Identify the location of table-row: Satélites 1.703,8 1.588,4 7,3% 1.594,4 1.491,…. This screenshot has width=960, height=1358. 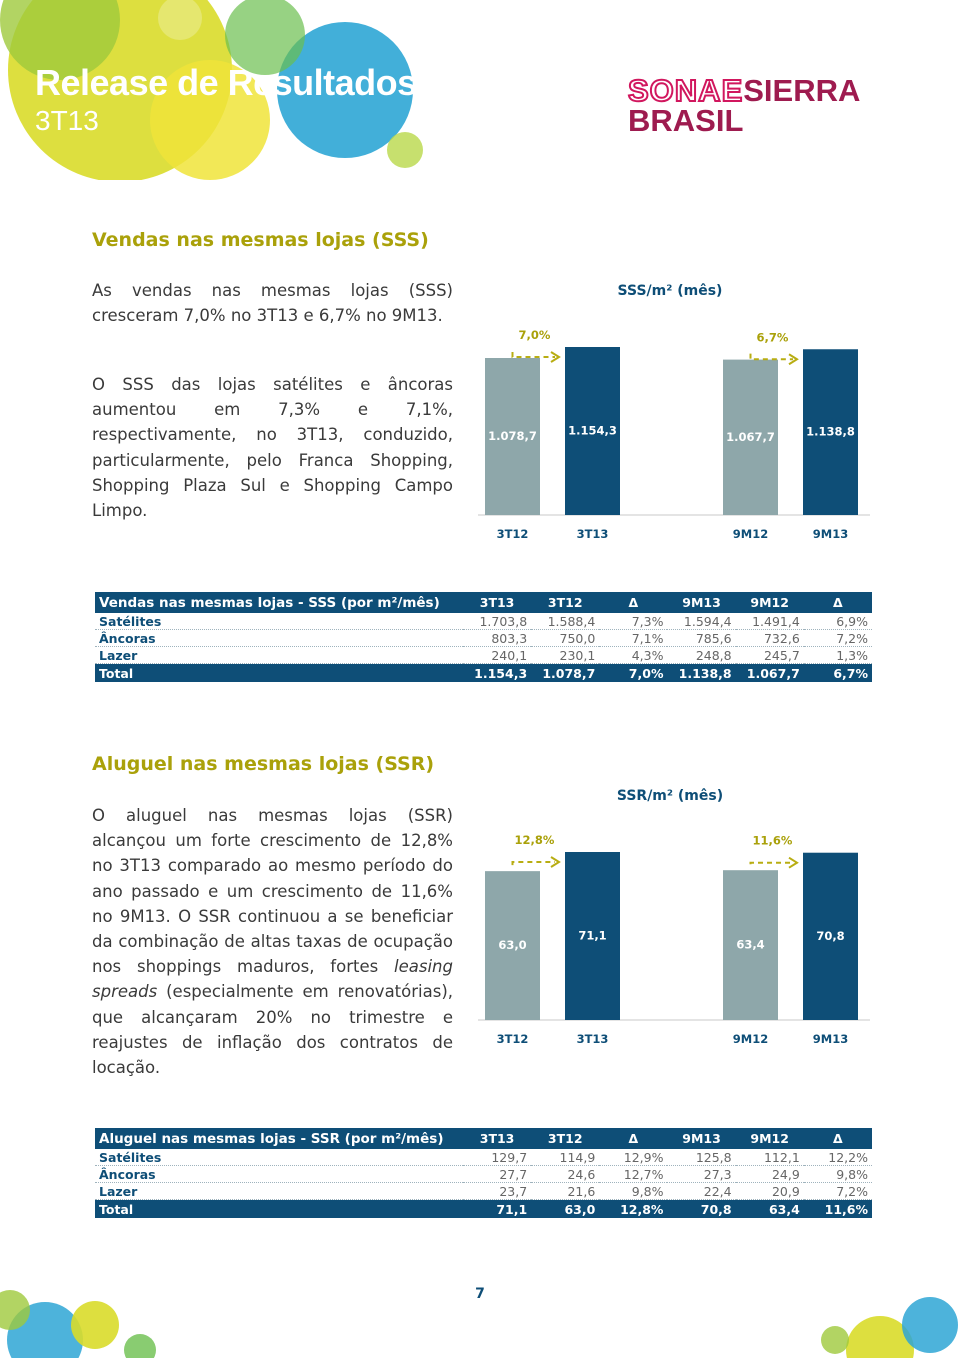
(483, 621).